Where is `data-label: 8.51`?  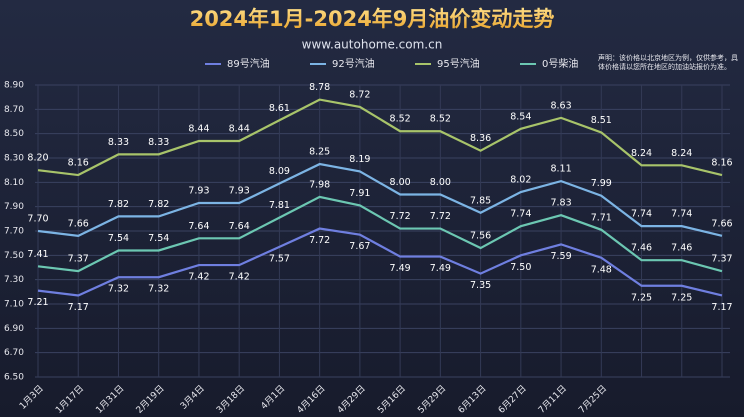 data-label: 8.51 is located at coordinates (601, 120).